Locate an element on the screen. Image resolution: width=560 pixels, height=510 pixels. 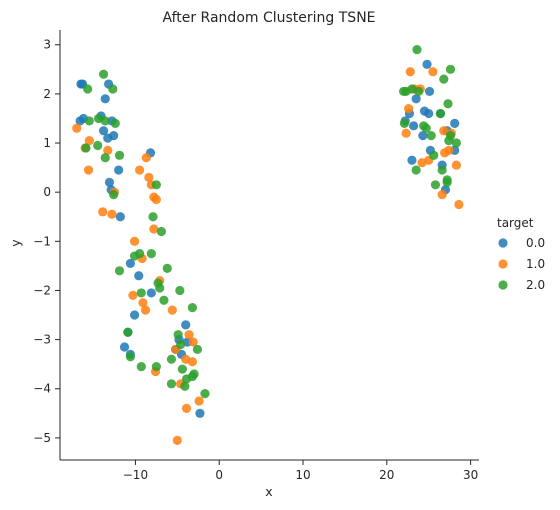
y-tick-label: 2 is located at coordinates (47, 94).